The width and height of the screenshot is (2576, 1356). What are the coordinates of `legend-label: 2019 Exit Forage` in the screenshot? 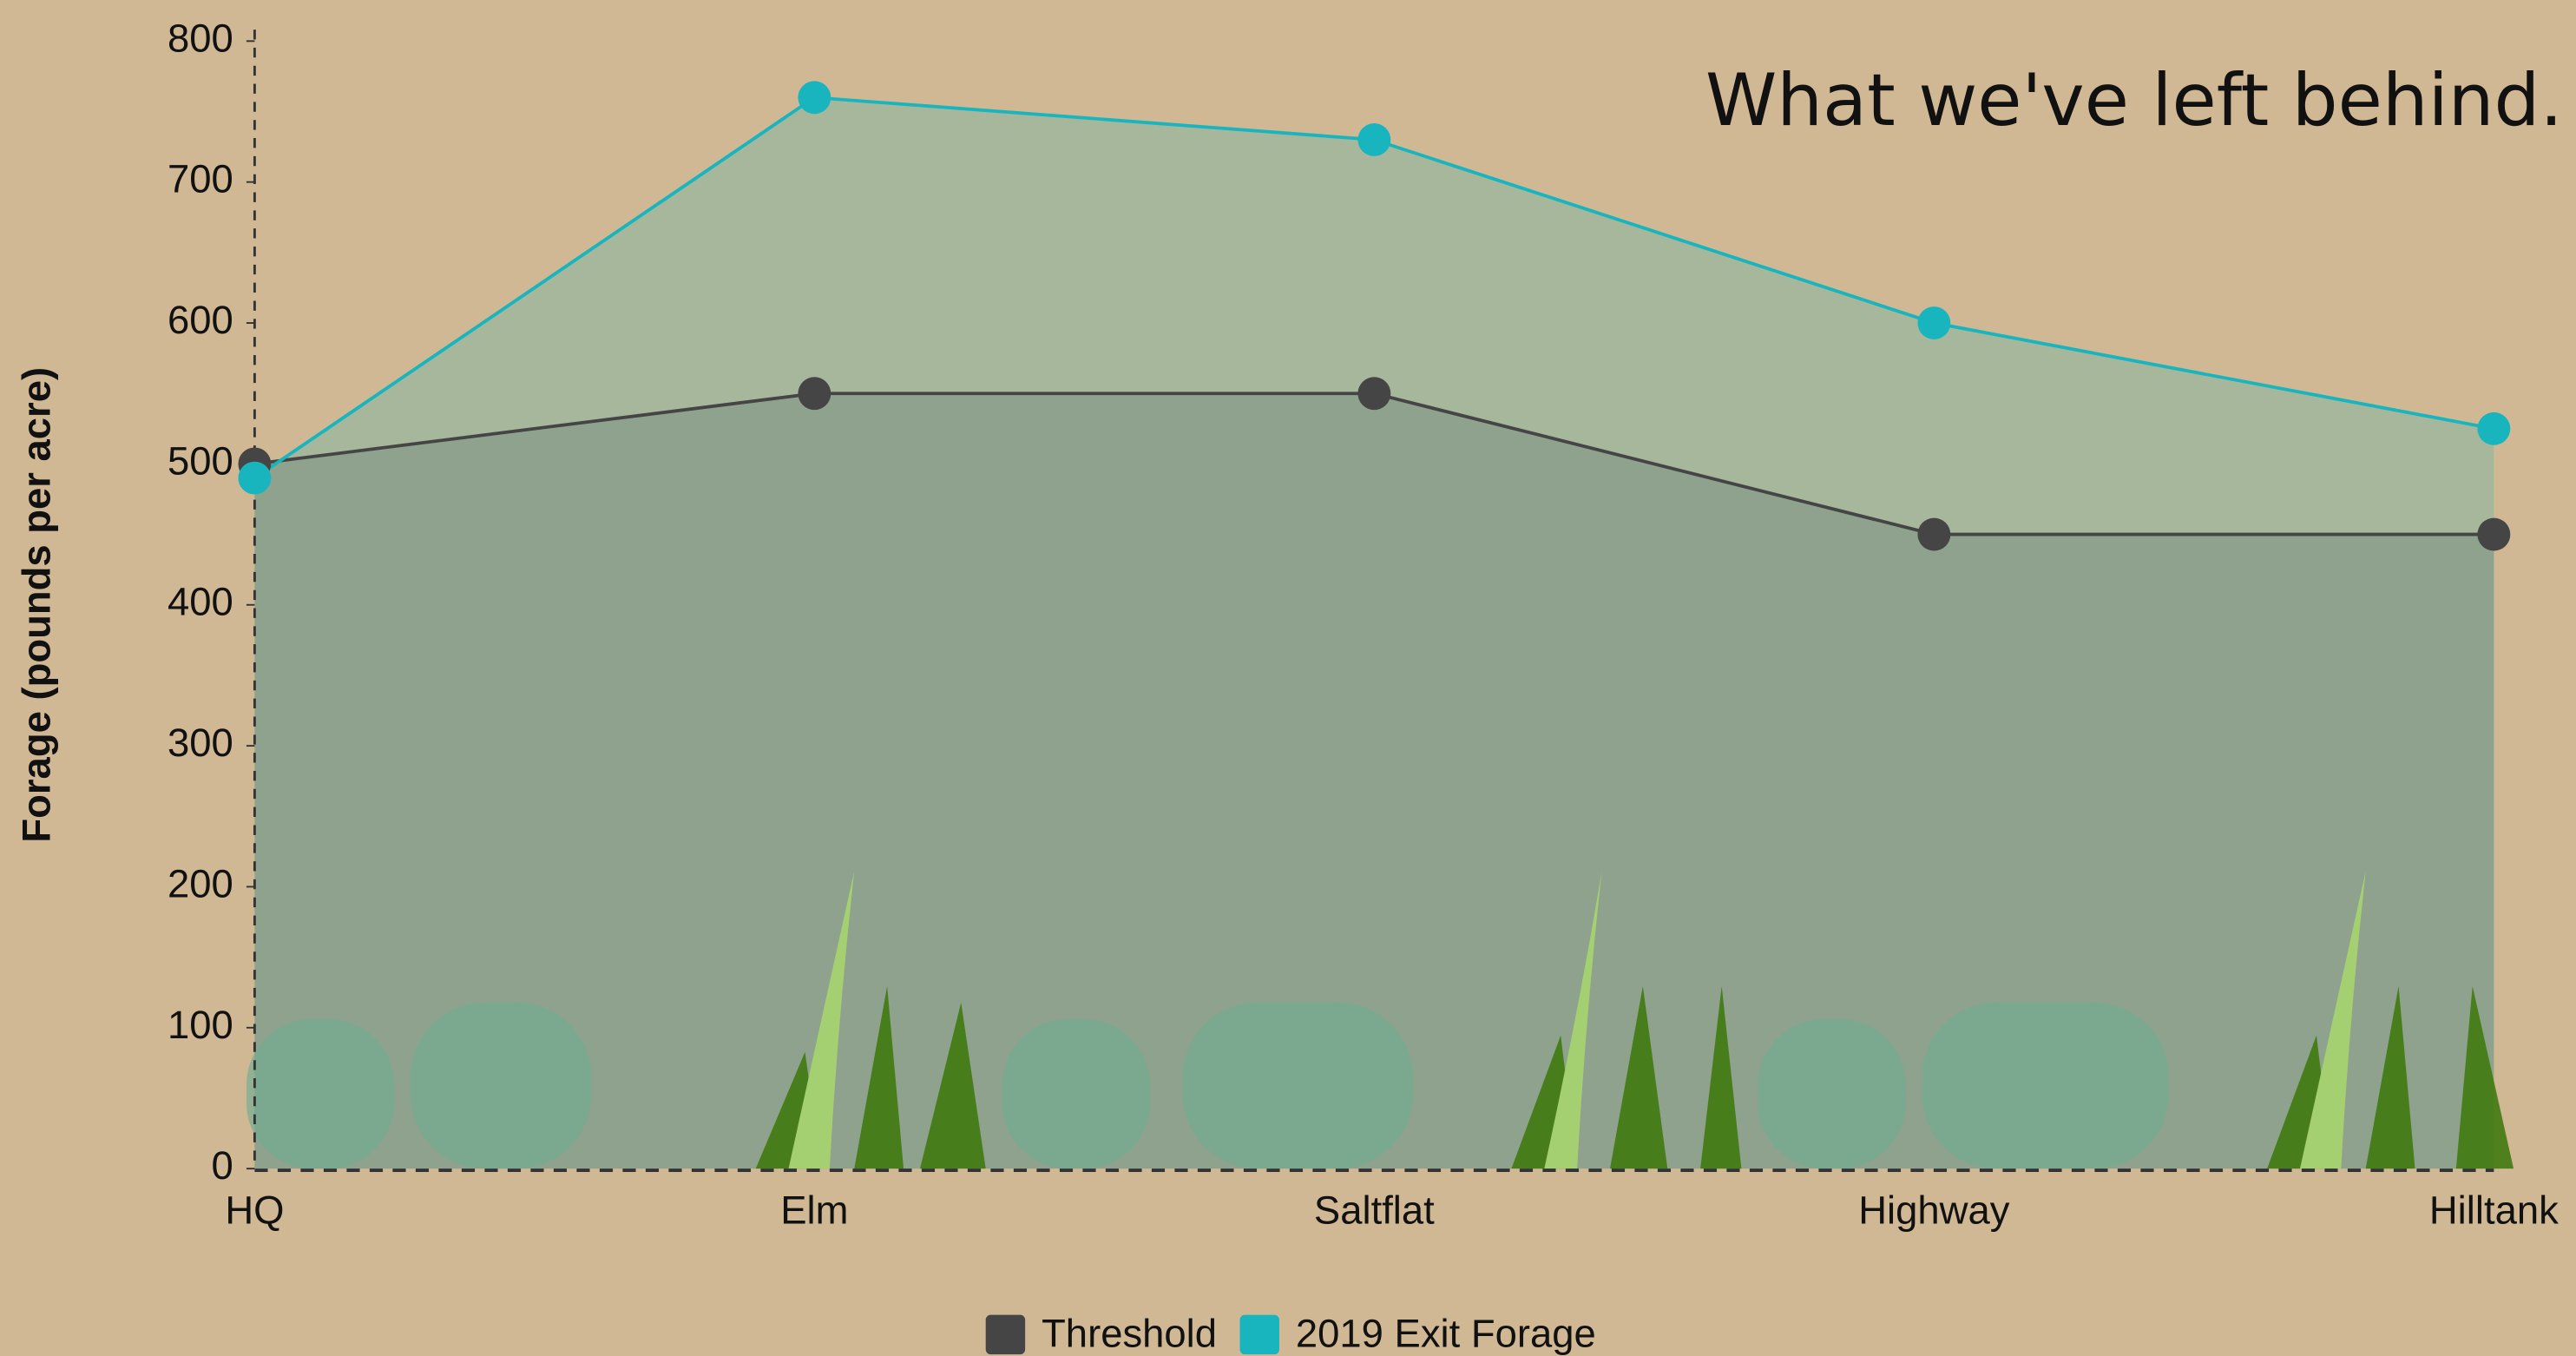 It's located at (1446, 1333).